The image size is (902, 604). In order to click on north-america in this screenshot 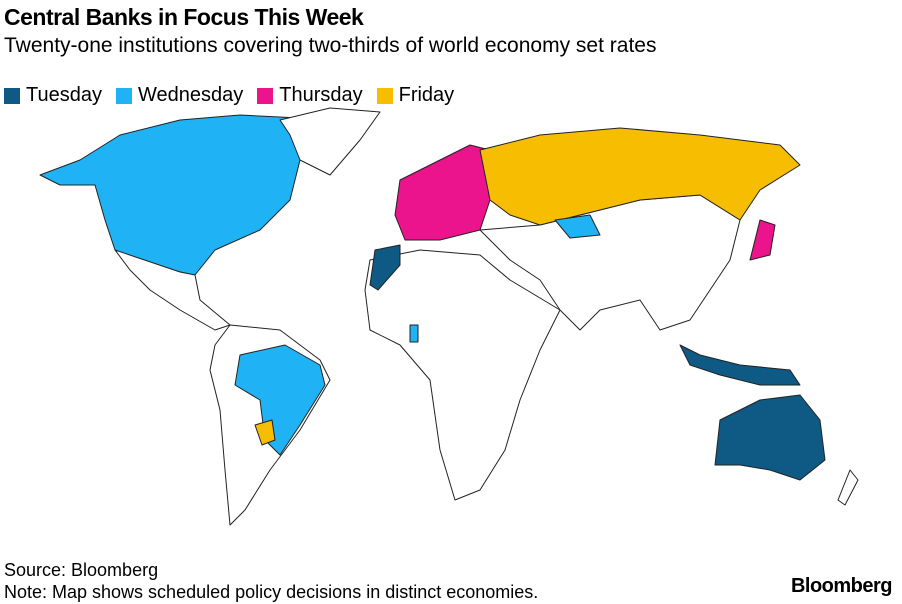, I will do `click(185, 195)`.